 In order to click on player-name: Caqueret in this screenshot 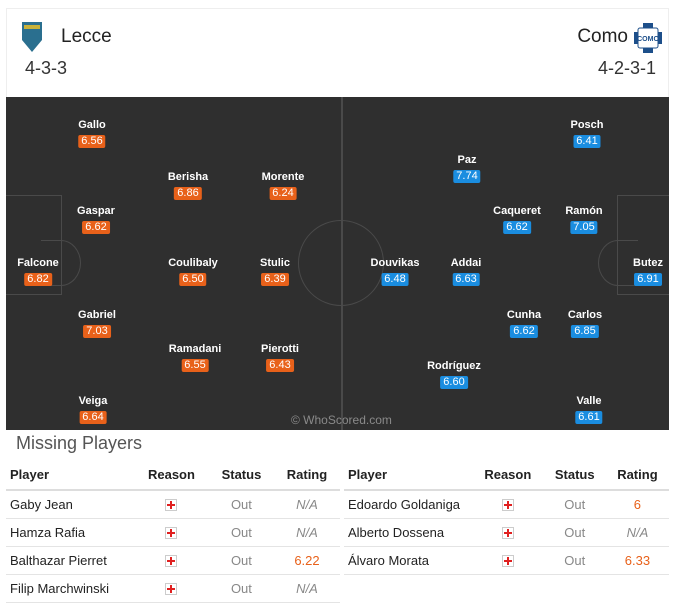, I will do `click(517, 211)`.